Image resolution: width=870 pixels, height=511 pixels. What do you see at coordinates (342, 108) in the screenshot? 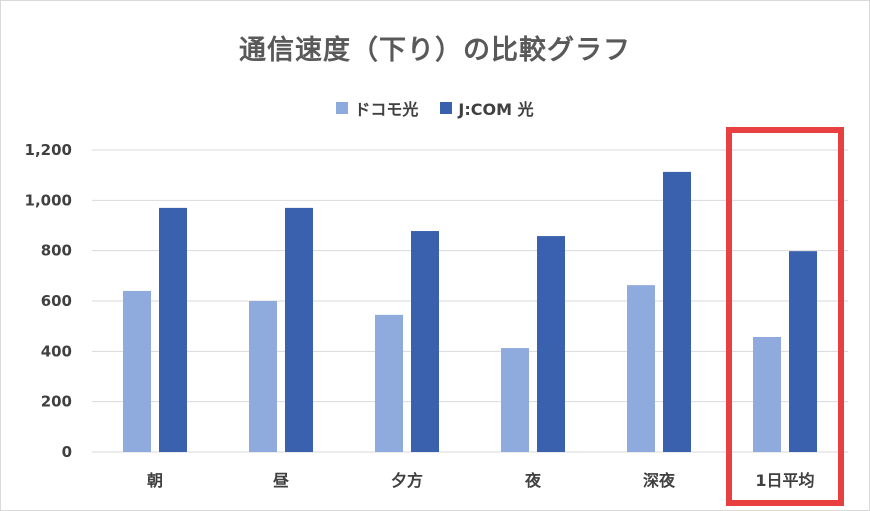
I see `legend-swatch-docomo` at bounding box center [342, 108].